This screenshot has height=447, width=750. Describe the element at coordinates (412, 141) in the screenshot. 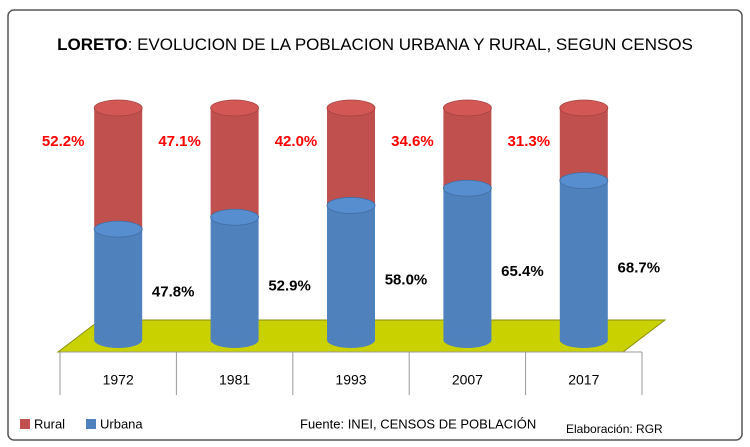

I see `value-label: 34.6%` at that location.